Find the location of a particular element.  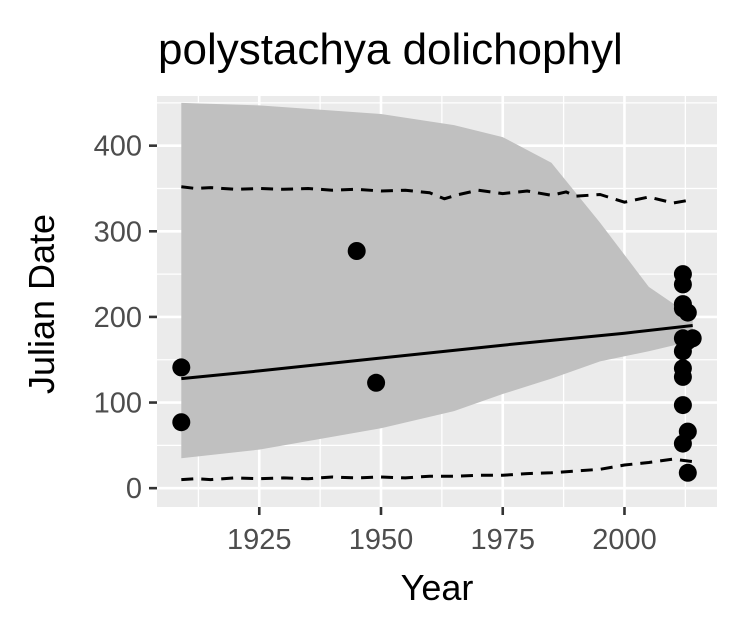

y-axis: 0 100 200 300 400 is located at coordinates (125, 318).